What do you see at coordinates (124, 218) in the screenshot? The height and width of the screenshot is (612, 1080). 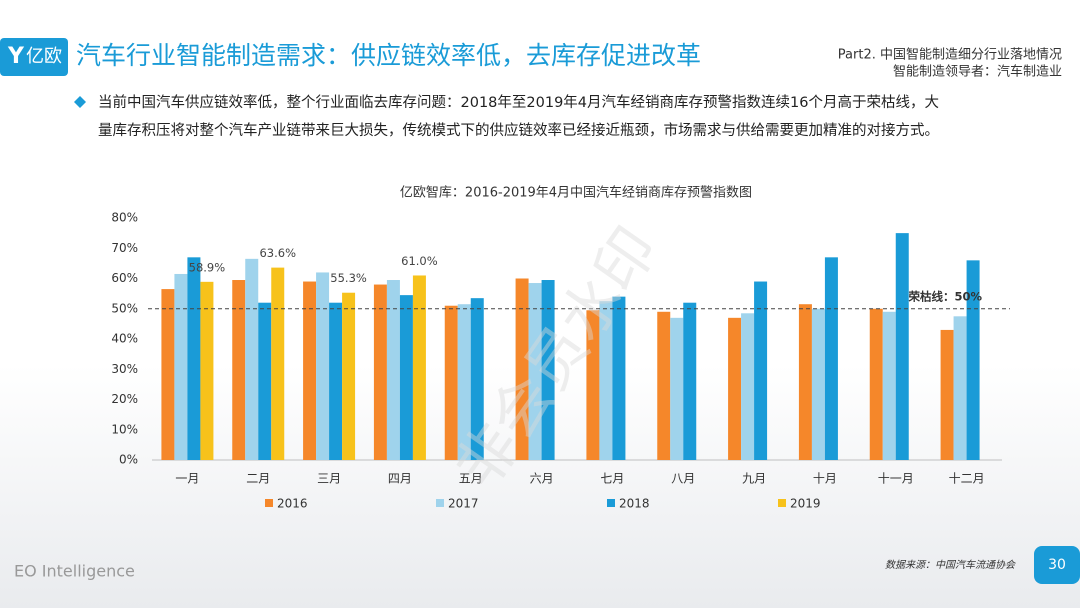 I see `y-tick-label: 80%` at bounding box center [124, 218].